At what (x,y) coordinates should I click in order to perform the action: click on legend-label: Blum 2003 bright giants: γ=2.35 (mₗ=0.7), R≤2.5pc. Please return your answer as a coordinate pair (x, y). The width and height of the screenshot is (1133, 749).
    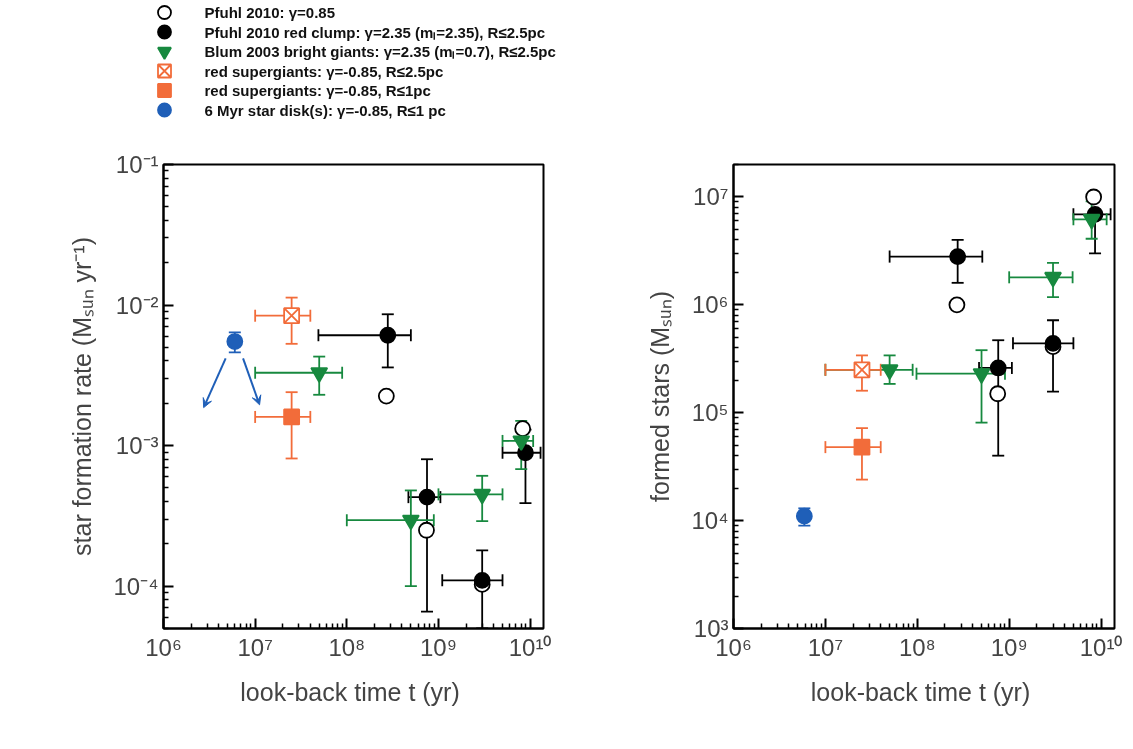
    Looking at the image, I should click on (380, 51).